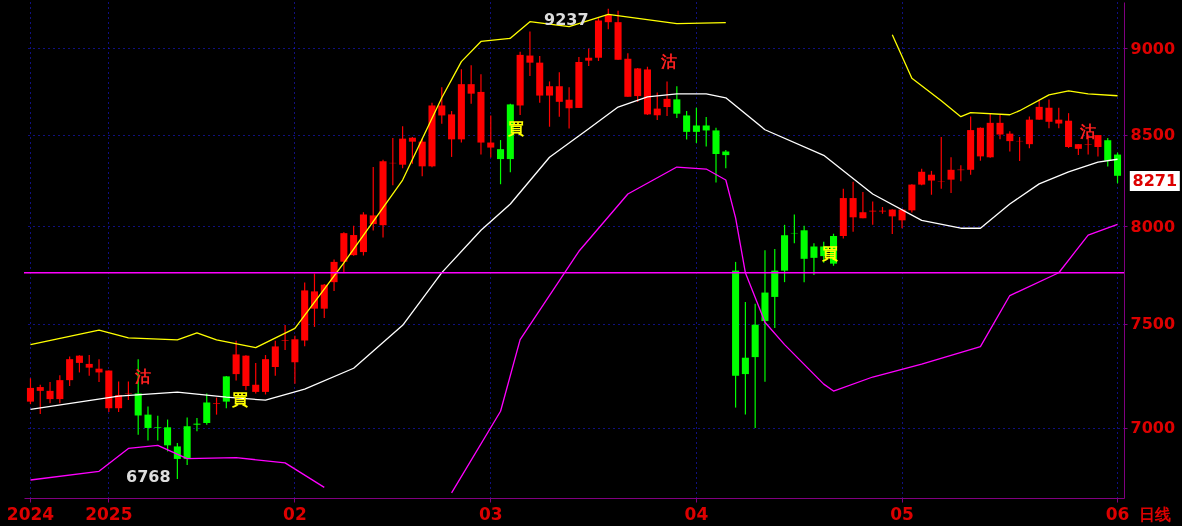  Describe the element at coordinates (1153, 324) in the screenshot. I see `y-tick-label: 7500` at that location.